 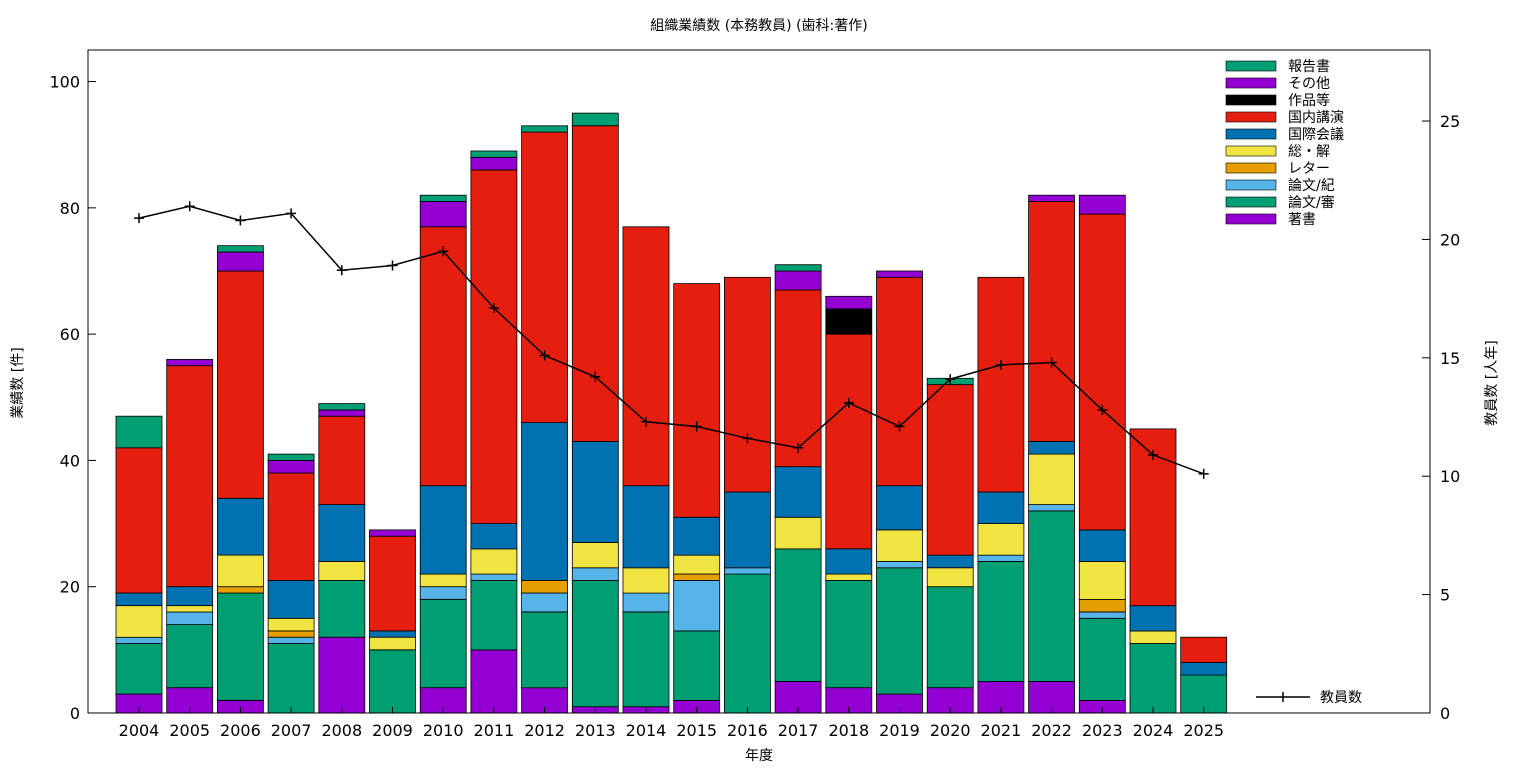 I want to click on legend-label: 論文/紀, so click(x=1311, y=186).